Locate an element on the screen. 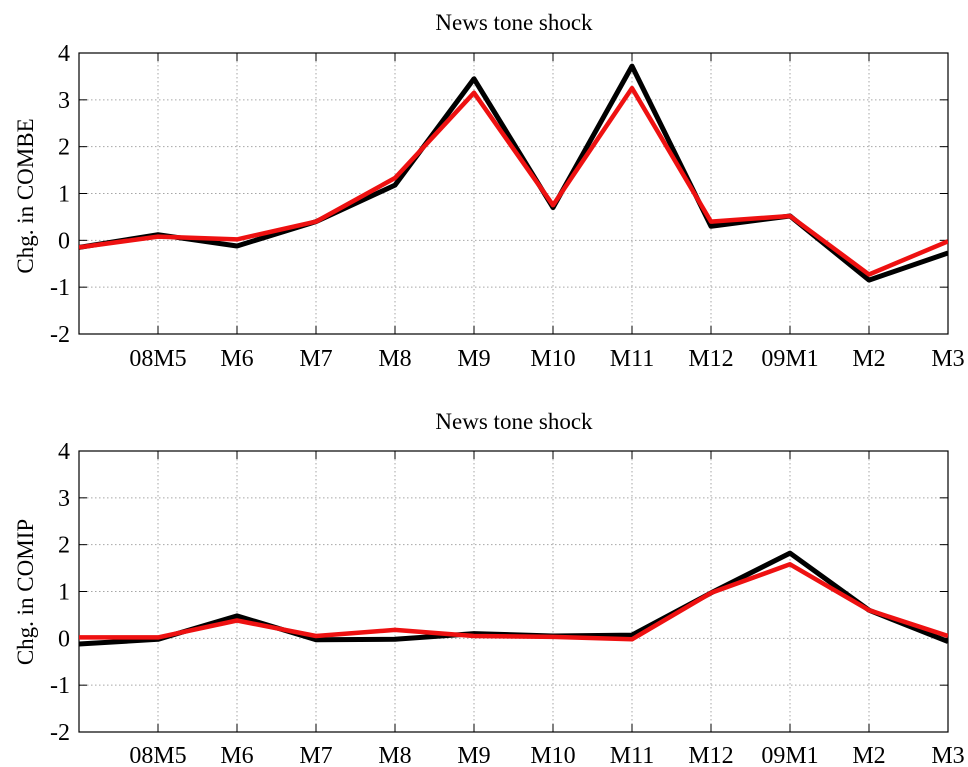 Image resolution: width=968 pixels, height=767 pixels. y-axis-label: Chg. in COMIP is located at coordinates (25, 592).